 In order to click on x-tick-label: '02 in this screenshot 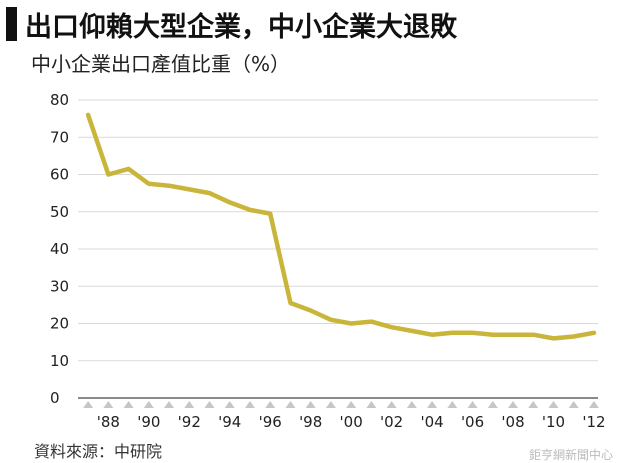, I will do `click(391, 422)`.